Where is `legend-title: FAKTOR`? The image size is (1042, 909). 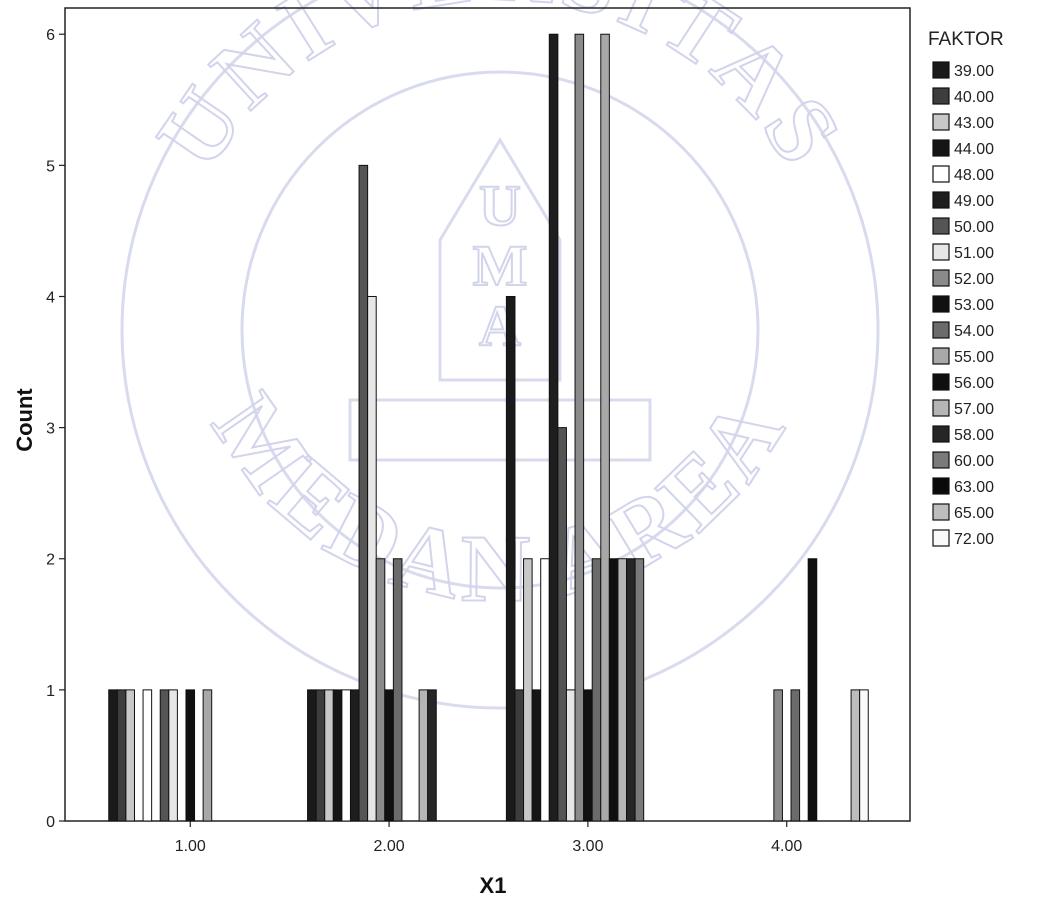 legend-title: FAKTOR is located at coordinates (966, 39).